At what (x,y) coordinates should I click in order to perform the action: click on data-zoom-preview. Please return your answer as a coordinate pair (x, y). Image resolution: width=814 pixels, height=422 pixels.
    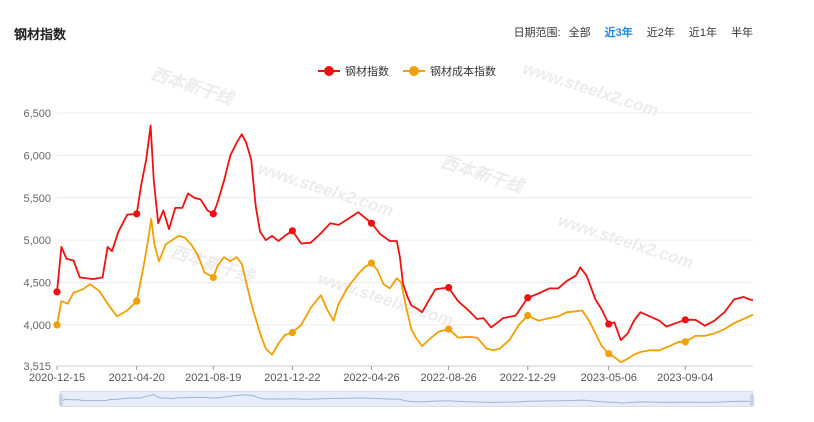
    Looking at the image, I should click on (406, 398).